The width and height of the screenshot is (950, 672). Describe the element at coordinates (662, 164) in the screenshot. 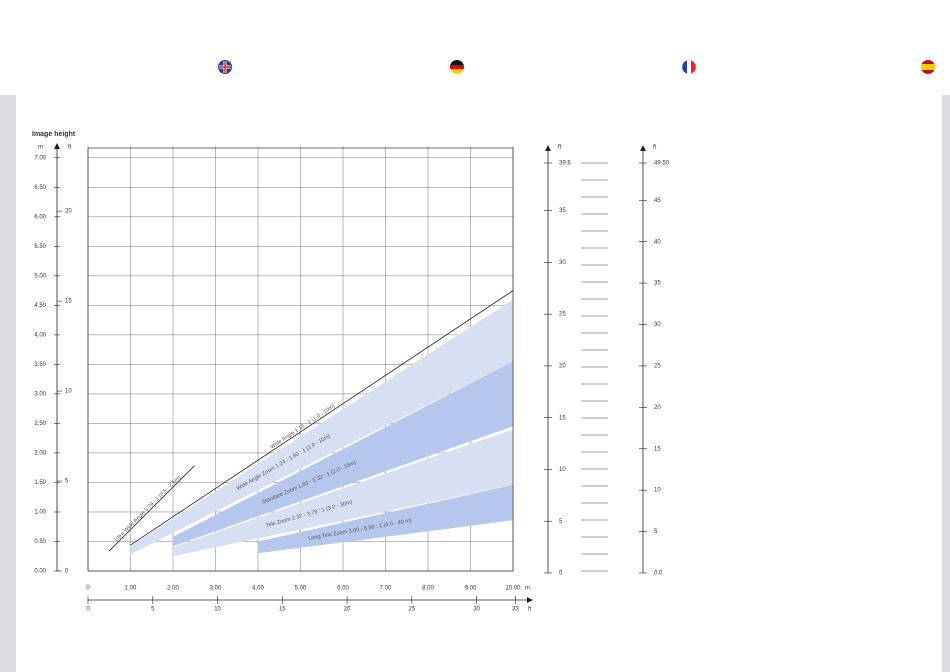

I see `right-tick-label: 49.50` at that location.